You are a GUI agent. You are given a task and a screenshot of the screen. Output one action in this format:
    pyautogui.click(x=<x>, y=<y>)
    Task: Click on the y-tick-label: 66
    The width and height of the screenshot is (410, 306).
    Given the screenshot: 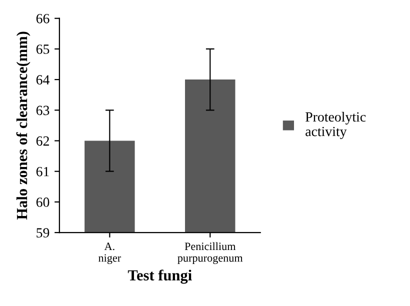 What is the action you would take?
    pyautogui.click(x=43, y=19)
    